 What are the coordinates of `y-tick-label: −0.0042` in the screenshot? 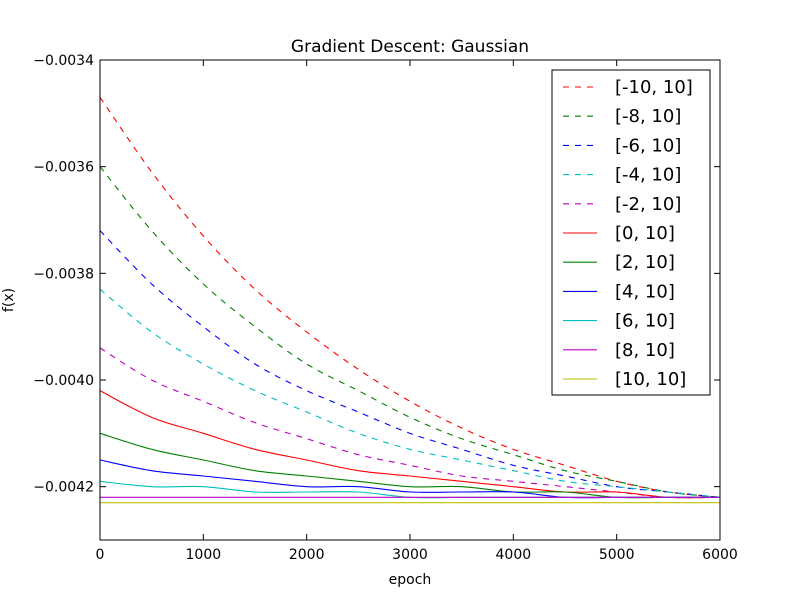 It's located at (63, 488).